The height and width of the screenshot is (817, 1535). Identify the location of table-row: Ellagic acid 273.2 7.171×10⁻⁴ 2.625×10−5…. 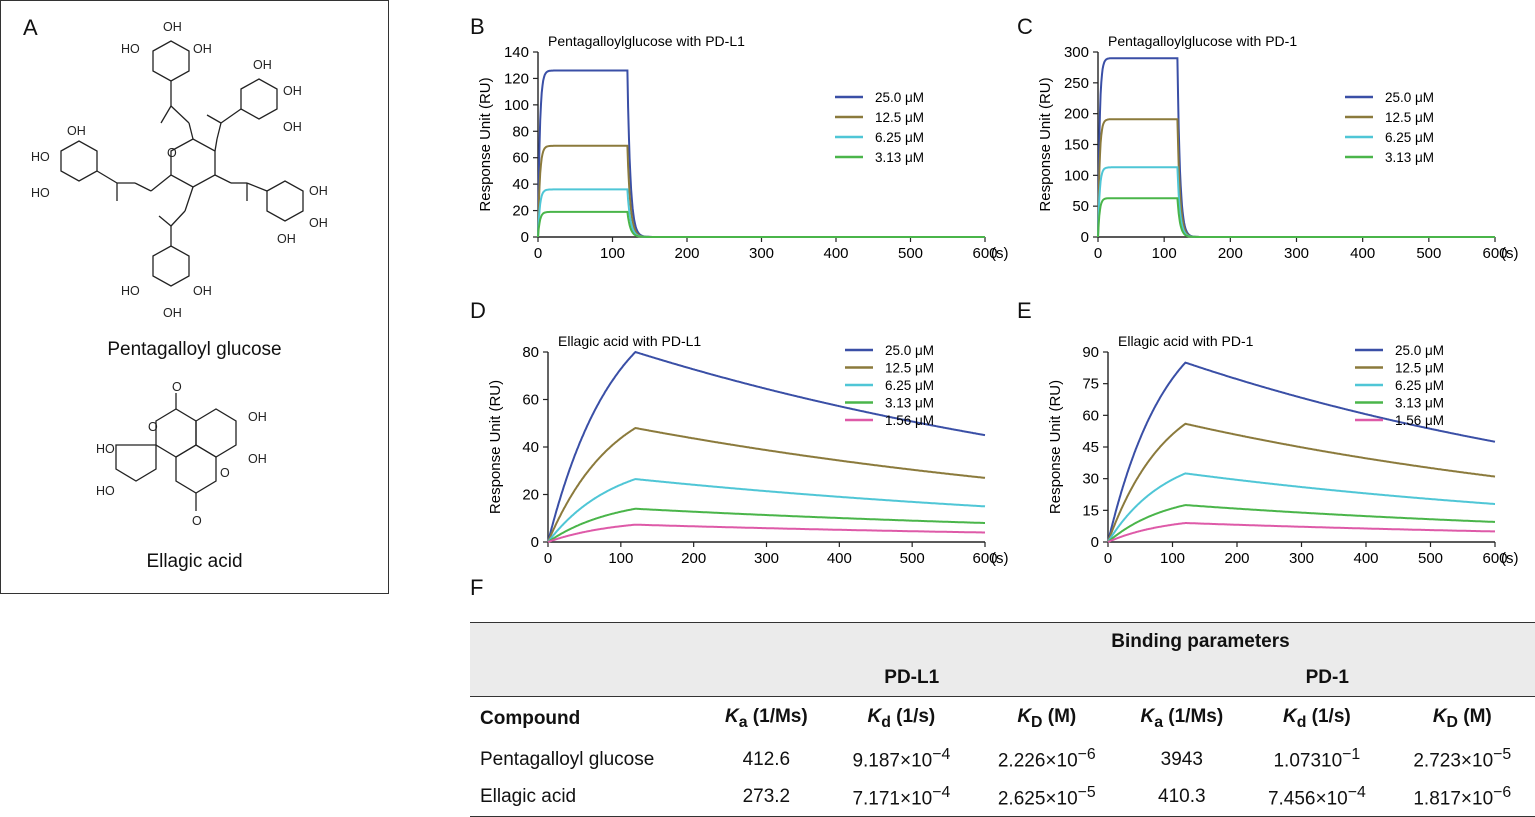
(1002, 798).